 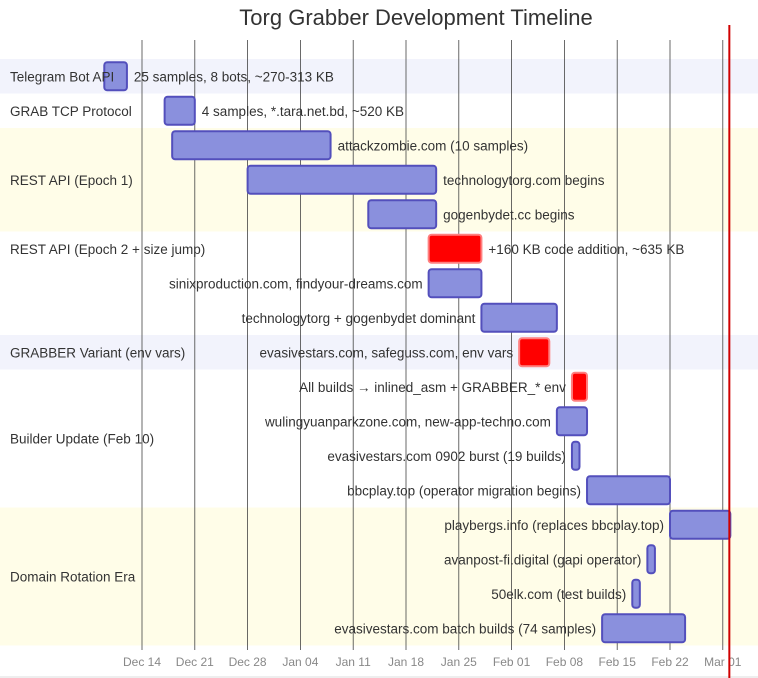 What do you see at coordinates (142, 662) in the screenshot?
I see `x-tick-label: Dec 14` at bounding box center [142, 662].